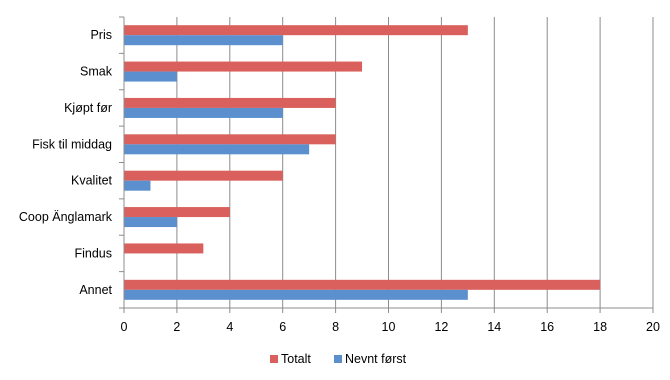 This screenshot has height=380, width=670. I want to click on category-label-kjopt-for: Kjøpt før, so click(88, 108).